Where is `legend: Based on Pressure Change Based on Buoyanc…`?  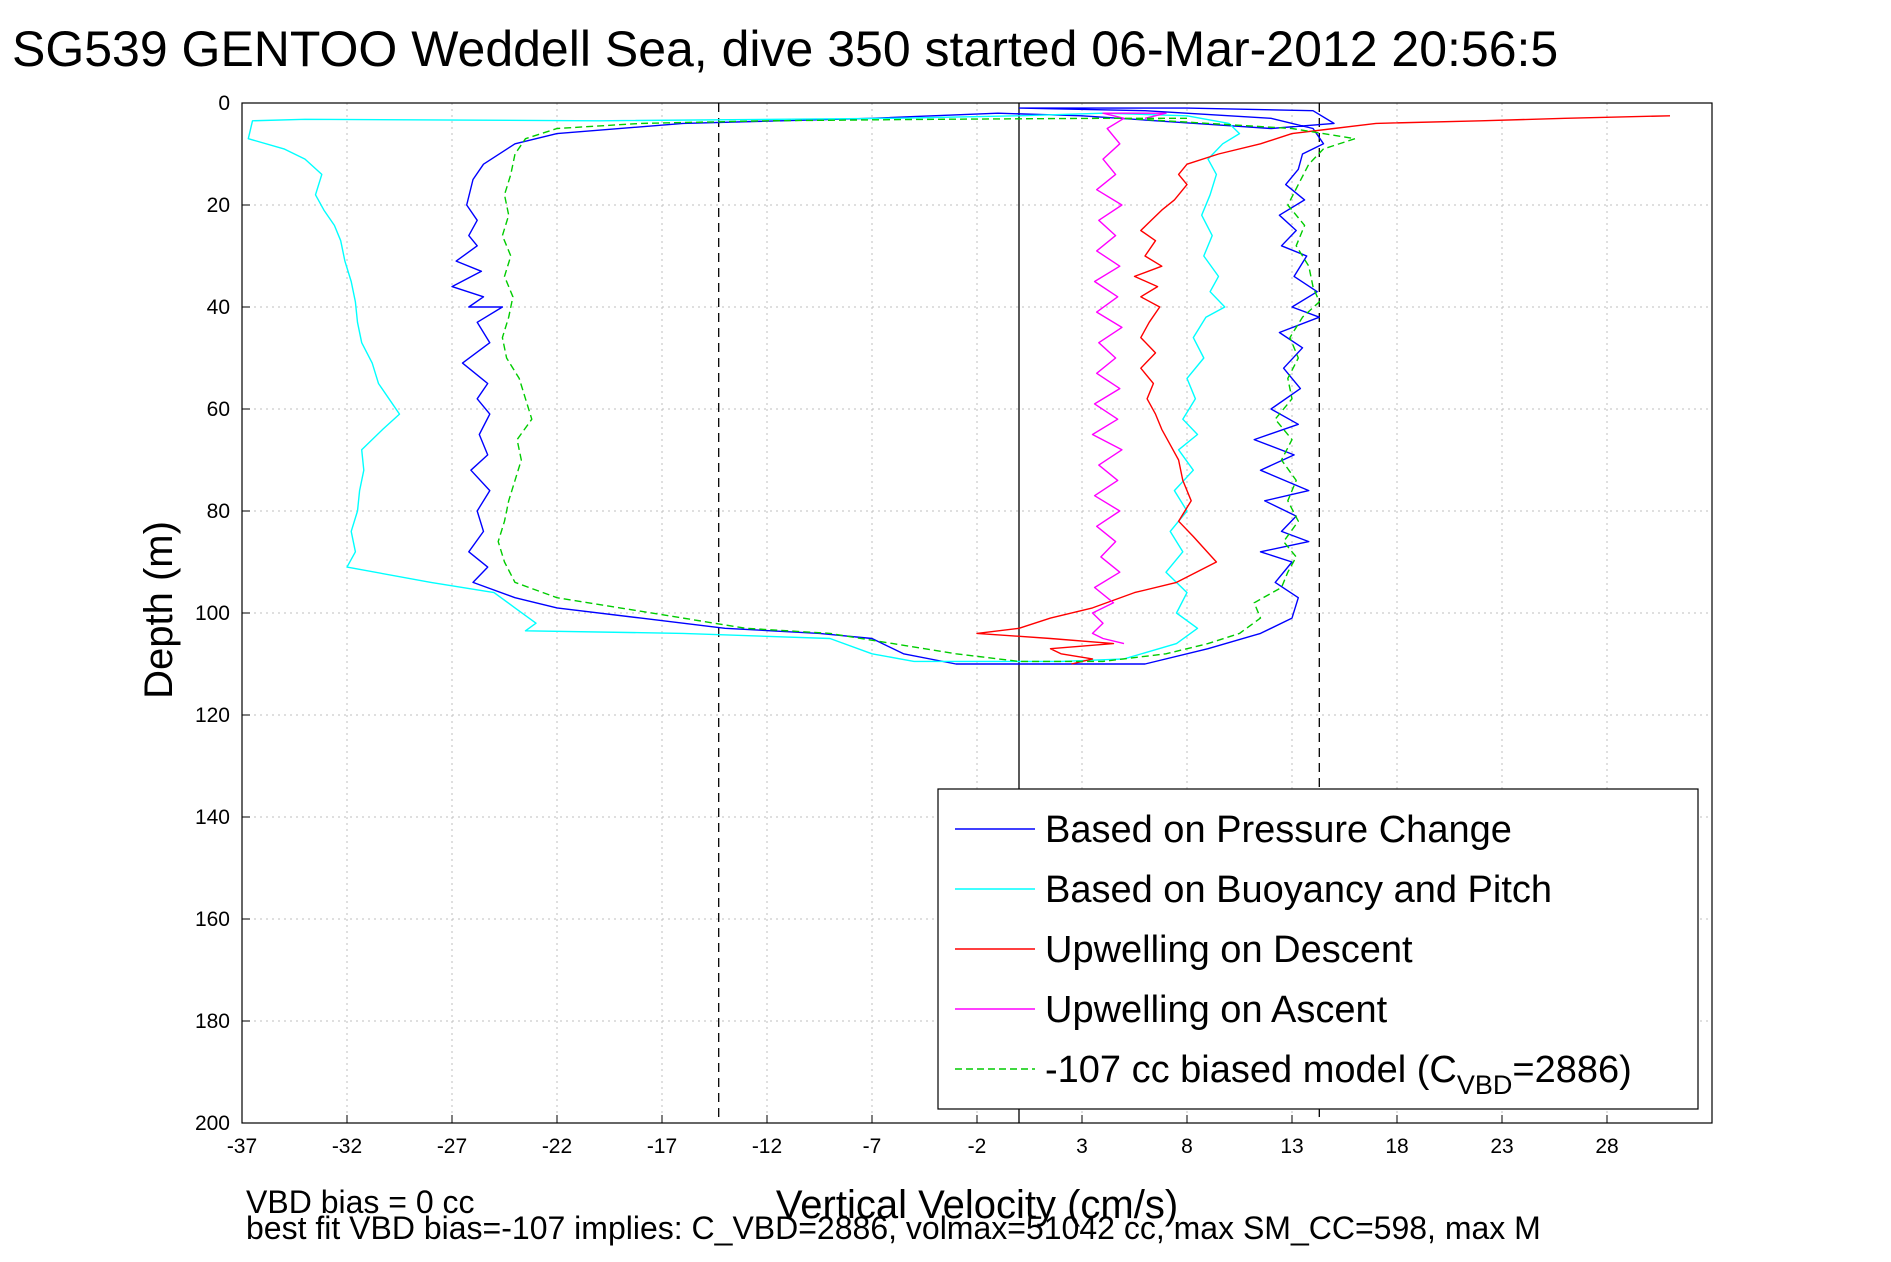
legend: Based on Pressure Change Based on Buoyanc… is located at coordinates (1318, 949).